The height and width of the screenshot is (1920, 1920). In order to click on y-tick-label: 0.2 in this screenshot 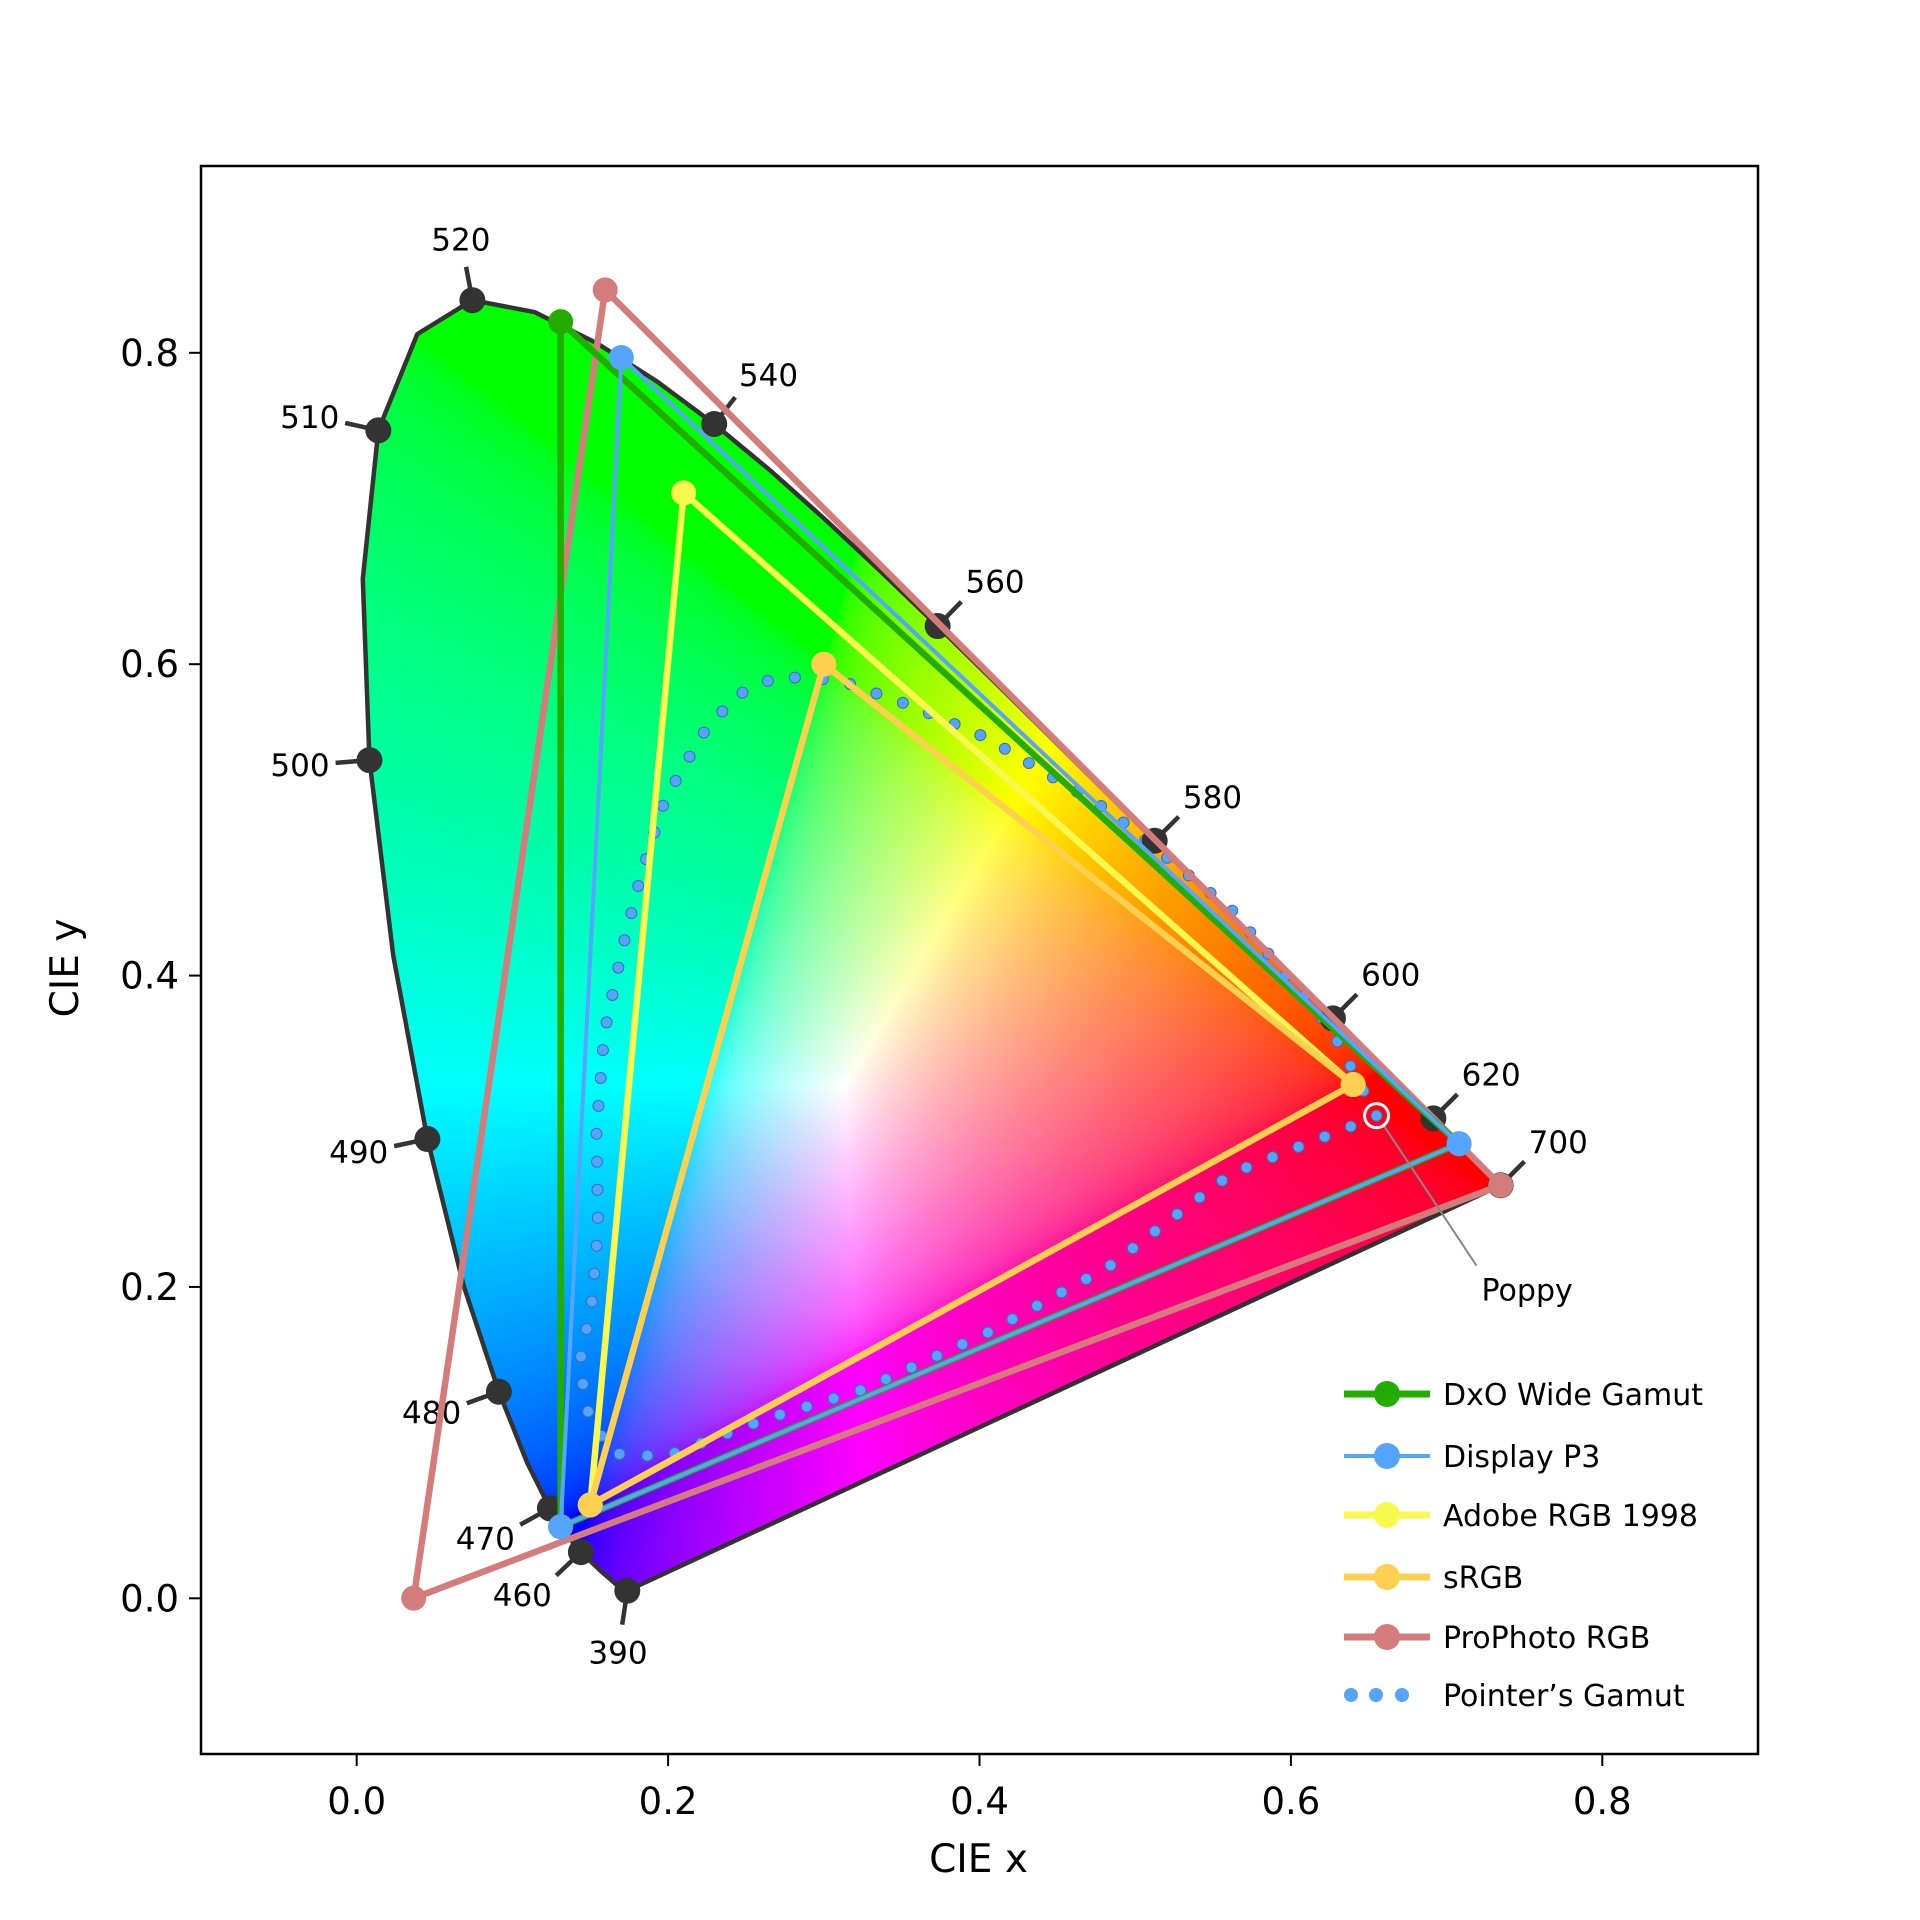, I will do `click(149, 1287)`.